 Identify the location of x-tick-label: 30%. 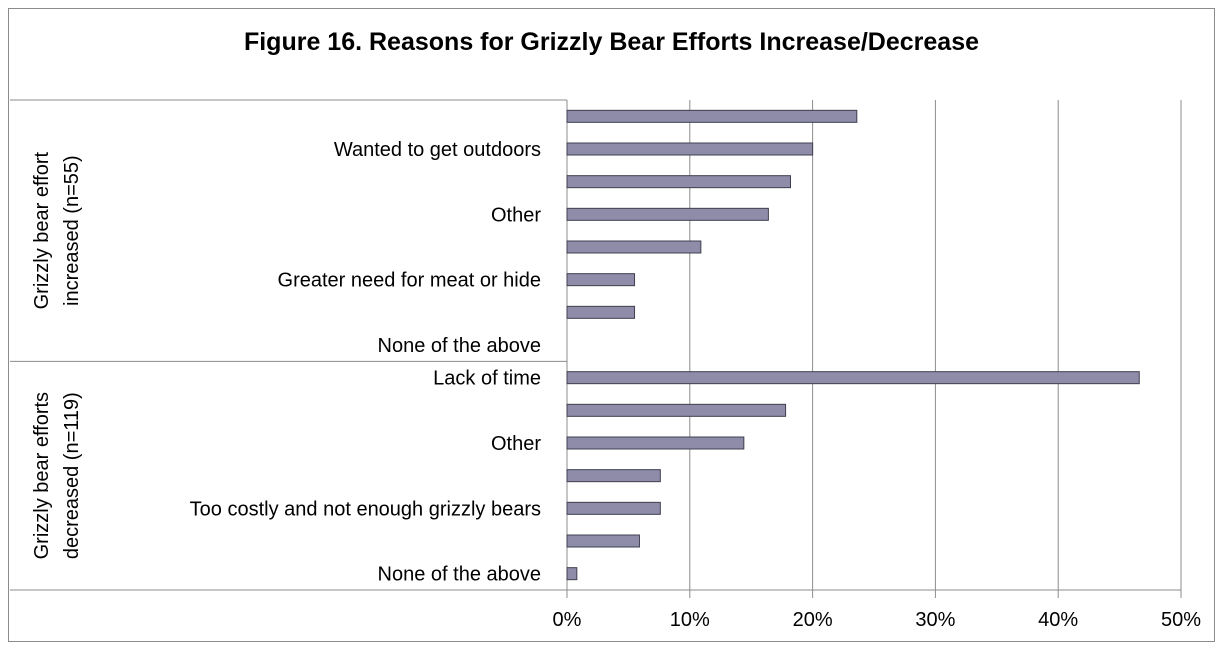
(935, 620).